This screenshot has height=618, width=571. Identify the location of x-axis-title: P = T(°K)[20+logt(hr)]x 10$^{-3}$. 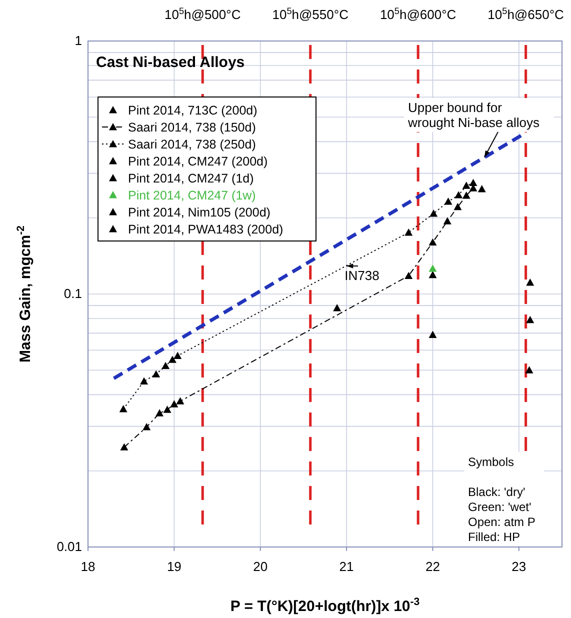
(325, 605).